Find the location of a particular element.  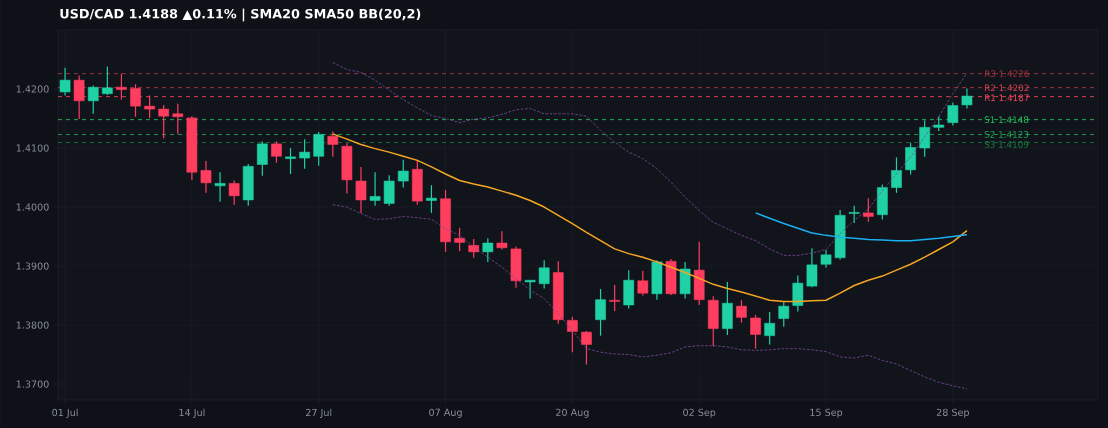

y-tick-label: 1.3800 is located at coordinates (32, 325).